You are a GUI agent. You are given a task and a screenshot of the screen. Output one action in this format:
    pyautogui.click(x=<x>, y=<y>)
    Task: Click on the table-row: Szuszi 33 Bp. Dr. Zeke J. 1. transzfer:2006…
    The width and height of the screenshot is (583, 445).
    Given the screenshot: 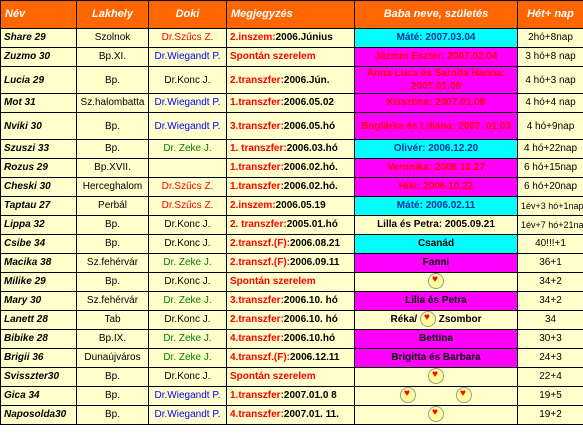 What is the action you would take?
    pyautogui.click(x=291, y=149)
    